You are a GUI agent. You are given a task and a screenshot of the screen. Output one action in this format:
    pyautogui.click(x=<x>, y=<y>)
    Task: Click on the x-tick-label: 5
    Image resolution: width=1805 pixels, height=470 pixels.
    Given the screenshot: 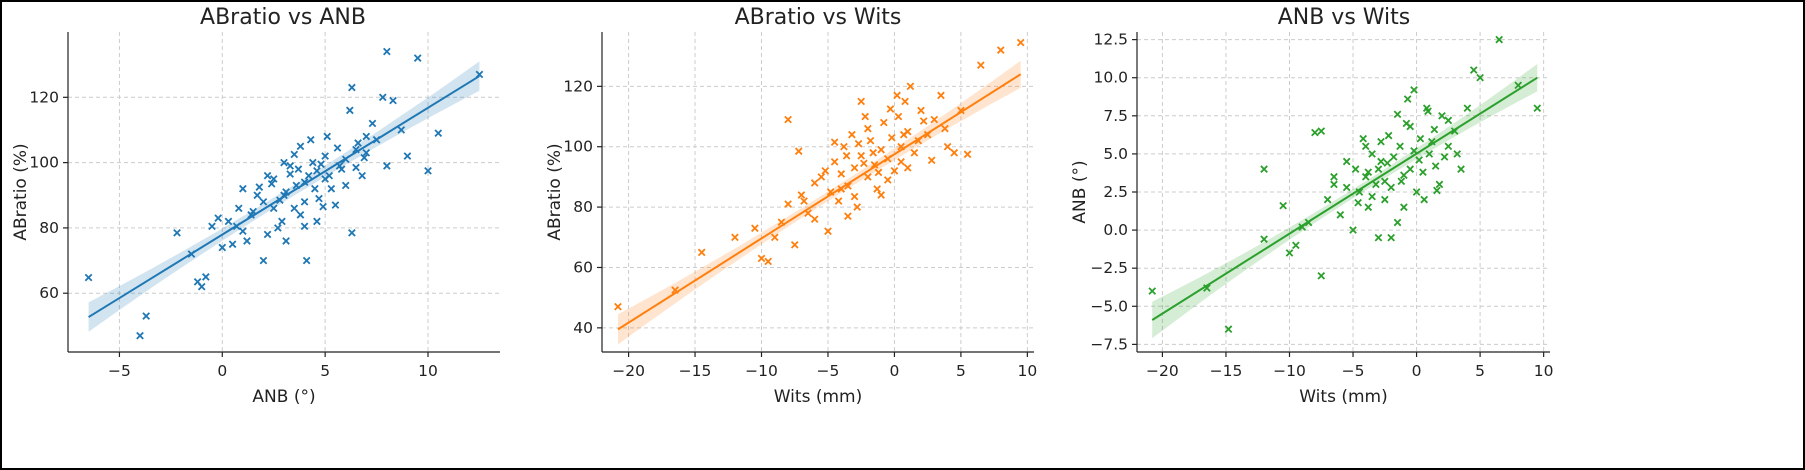 What is the action you would take?
    pyautogui.click(x=961, y=371)
    